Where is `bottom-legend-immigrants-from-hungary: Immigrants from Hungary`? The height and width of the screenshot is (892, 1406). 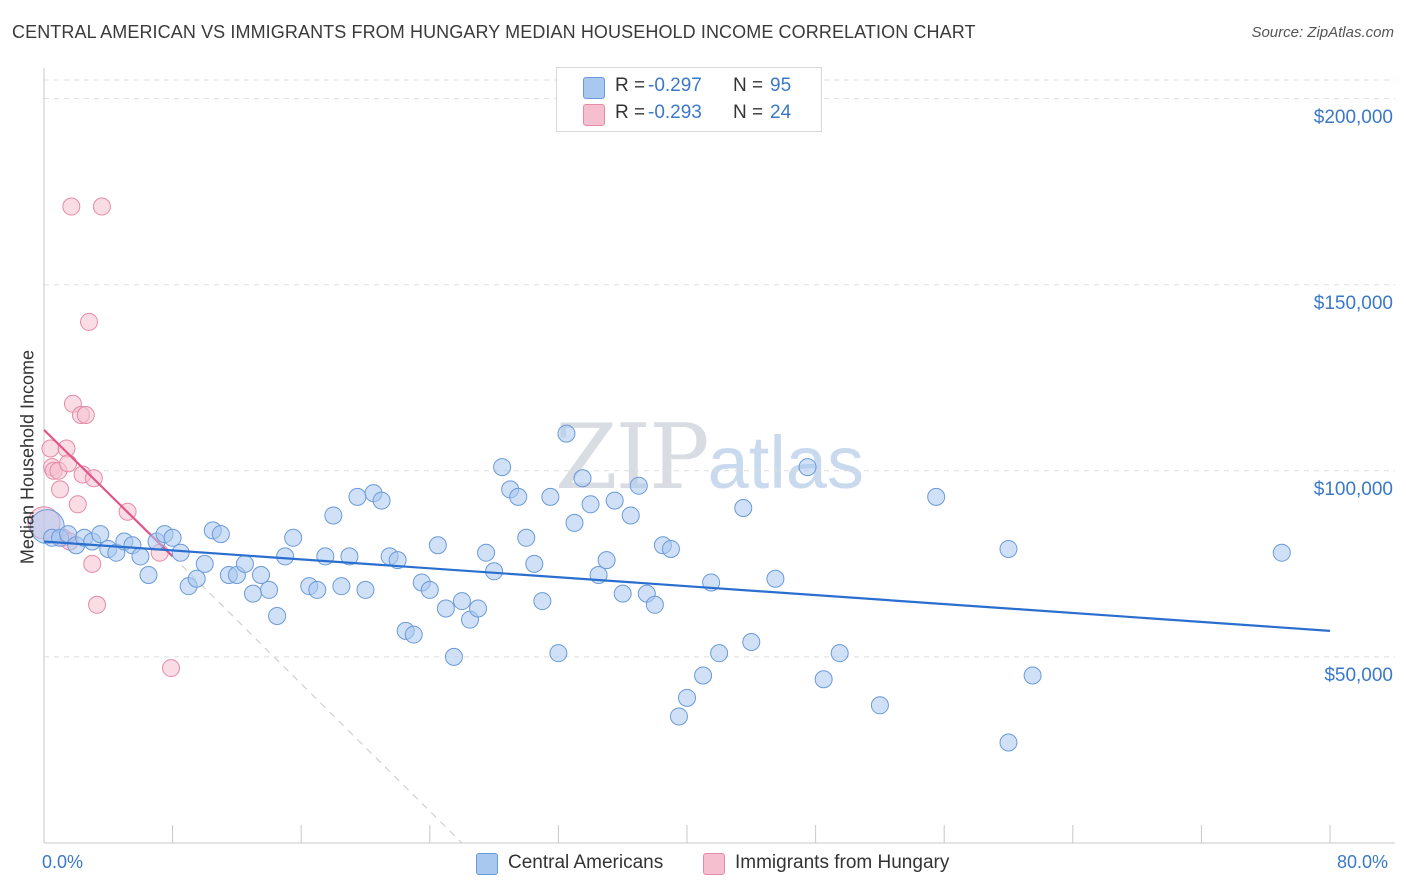 bottom-legend-immigrants-from-hungary: Immigrants from Hungary is located at coordinates (842, 862).